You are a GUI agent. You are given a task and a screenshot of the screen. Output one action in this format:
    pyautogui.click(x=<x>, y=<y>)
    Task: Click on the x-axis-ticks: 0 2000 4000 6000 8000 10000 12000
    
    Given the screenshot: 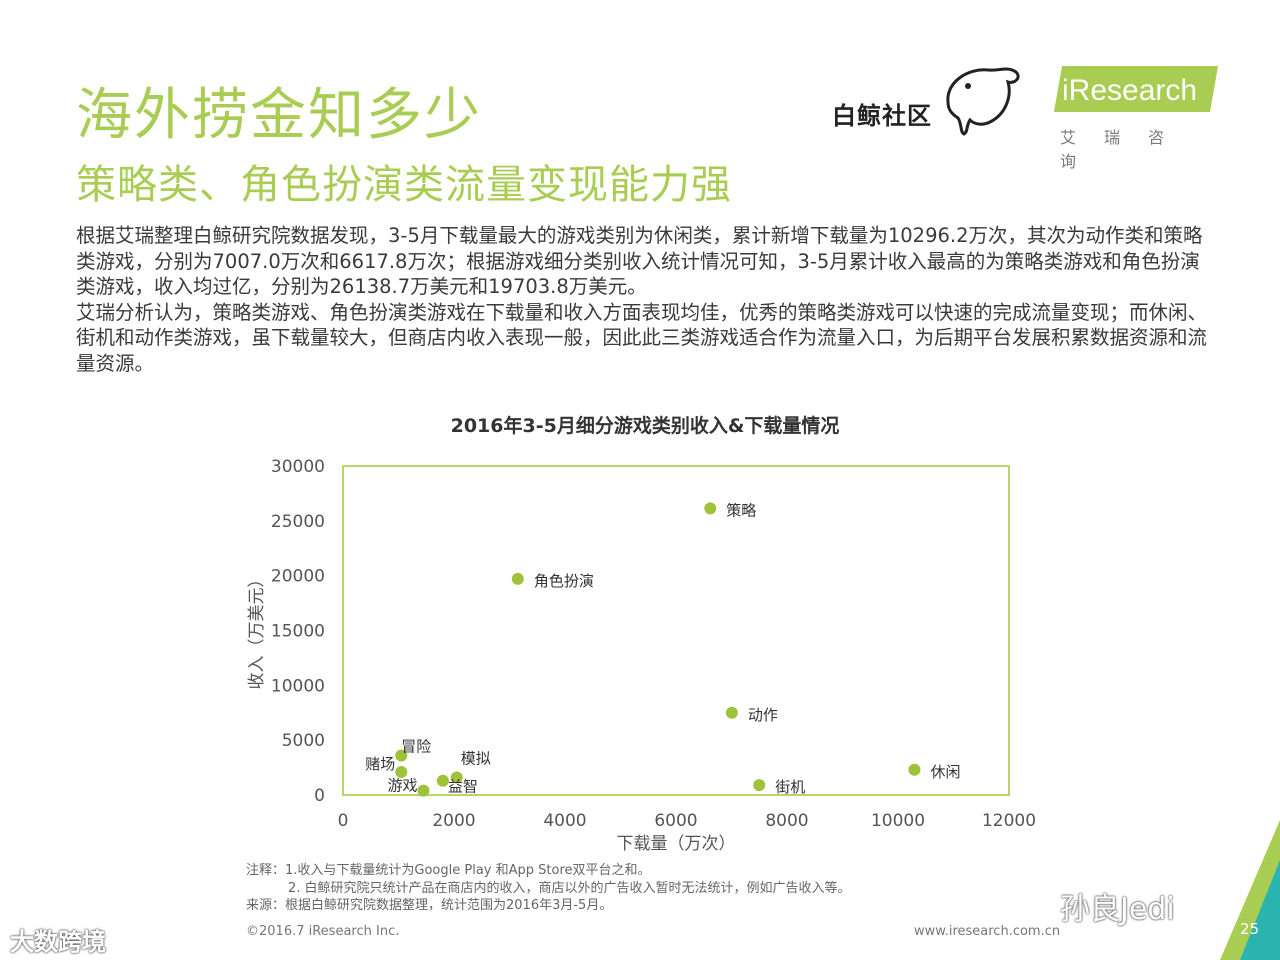 What is the action you would take?
    pyautogui.click(x=687, y=821)
    